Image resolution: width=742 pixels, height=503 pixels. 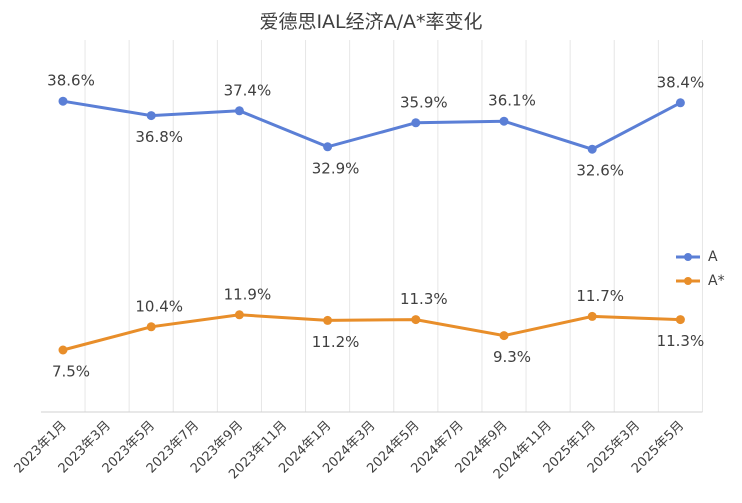 What do you see at coordinates (713, 257) in the screenshot?
I see `legend-label: A` at bounding box center [713, 257].